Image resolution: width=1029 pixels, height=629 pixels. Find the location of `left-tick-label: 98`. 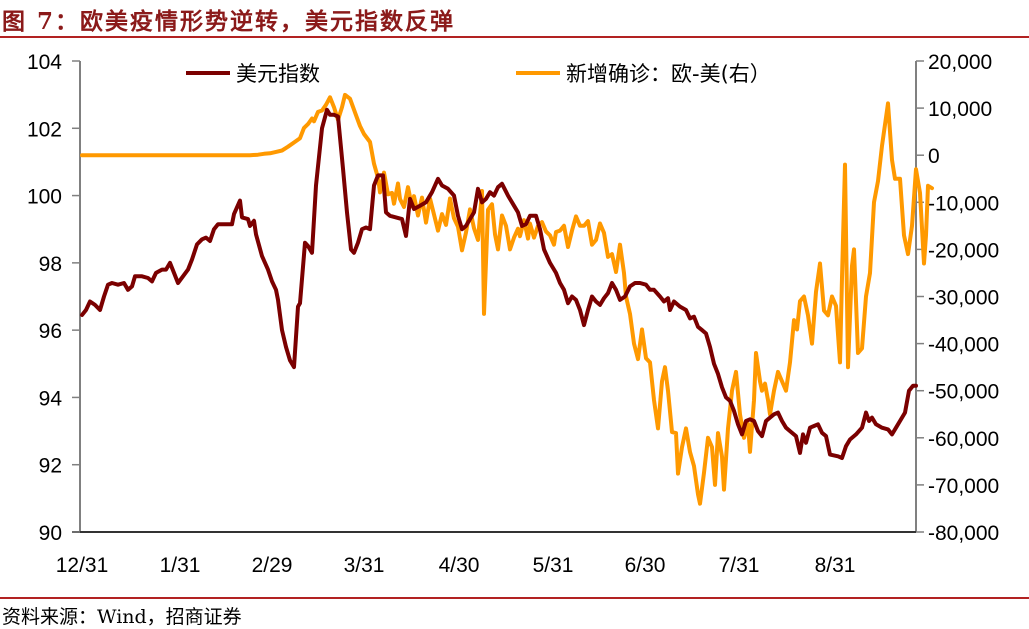

left-tick-label: 98 is located at coordinates (50, 264).